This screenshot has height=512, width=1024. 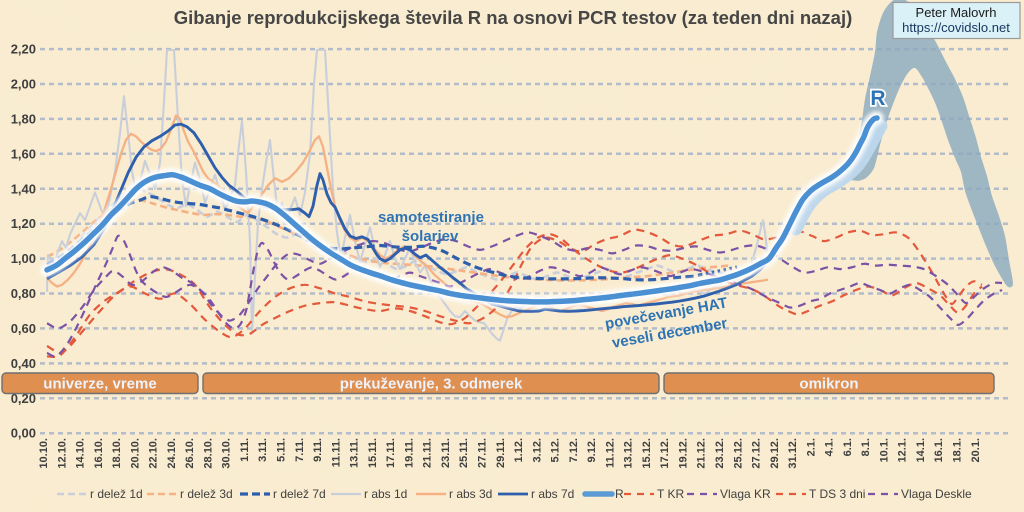 I want to click on svg-text: T DS 3 dni, so click(x=837, y=494).